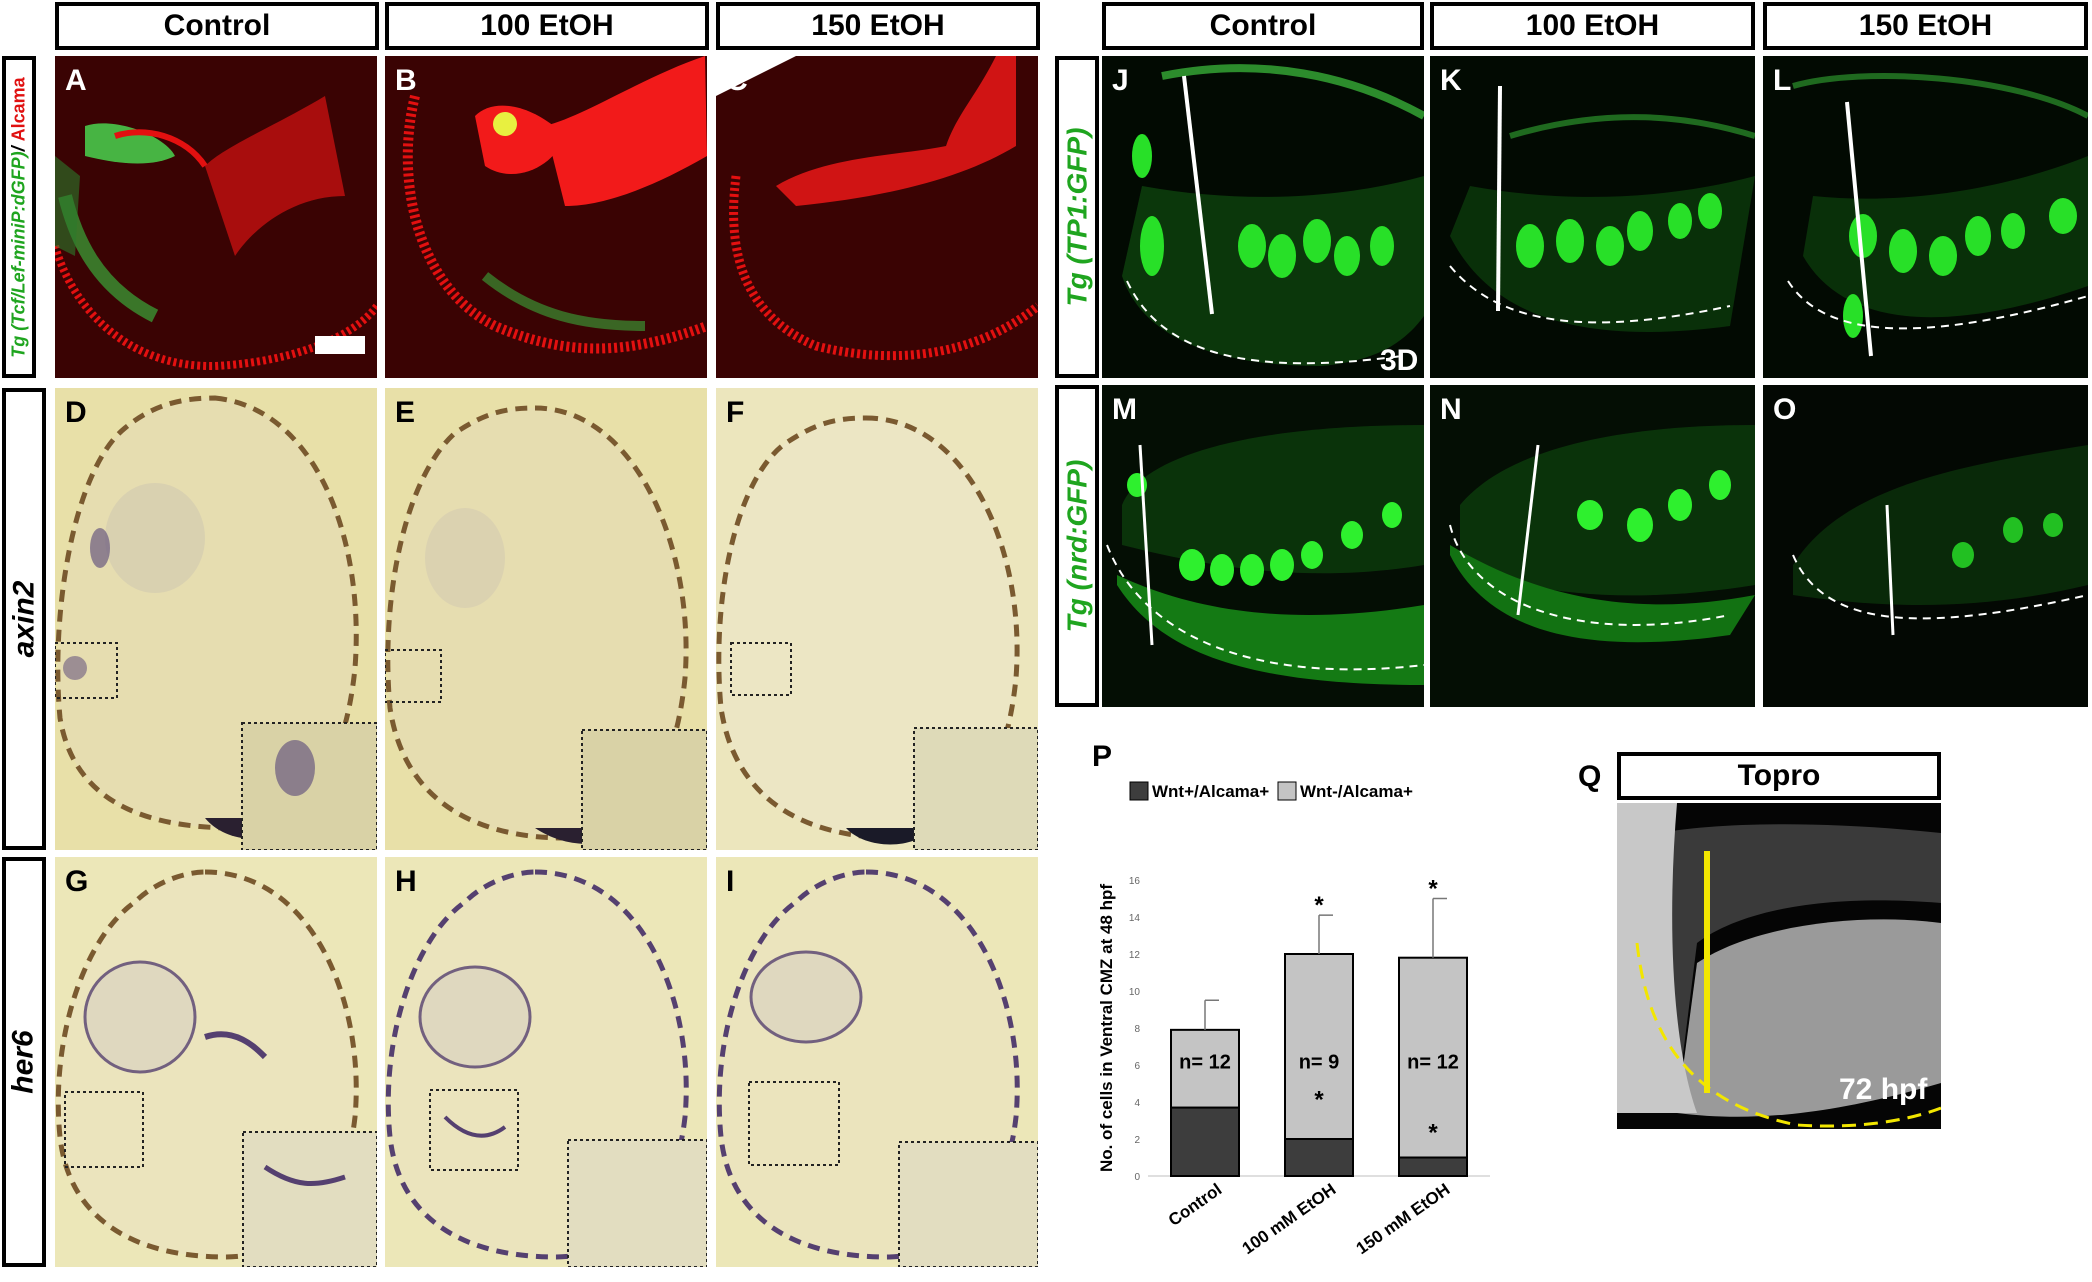 Image resolution: width=2092 pixels, height=1282 pixels. Describe the element at coordinates (24, 619) in the screenshot. I see `row-label-axin2: axin2` at that location.